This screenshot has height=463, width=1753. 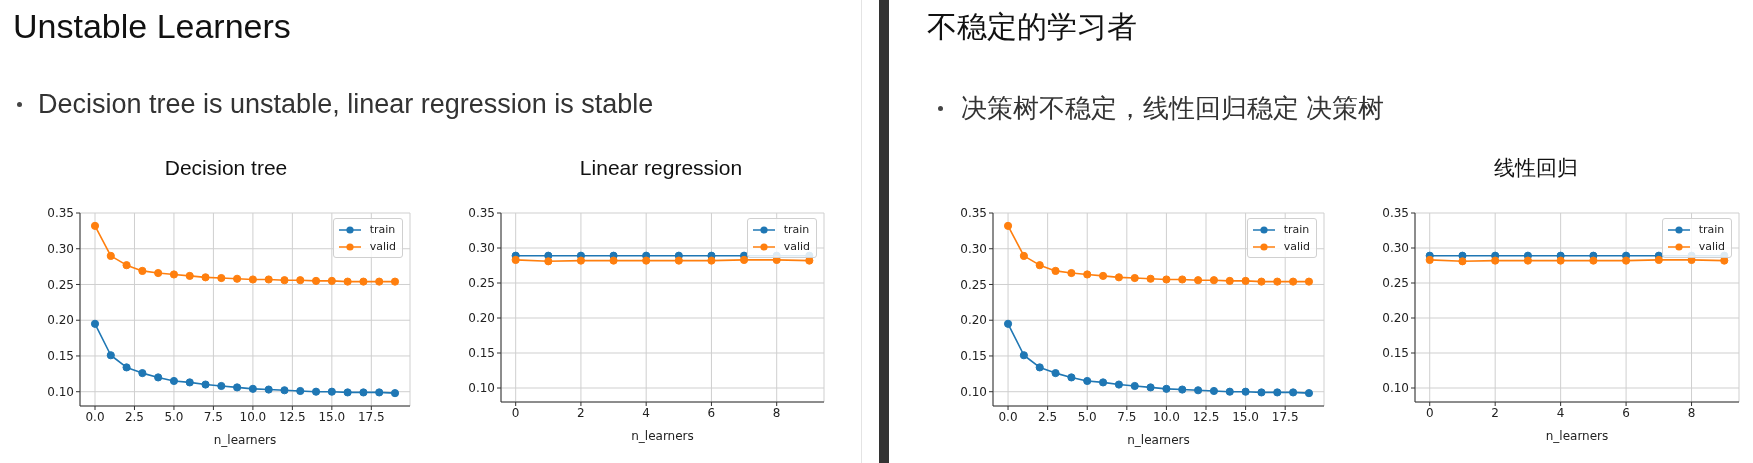 What do you see at coordinates (1032, 27) in the screenshot?
I see `text: 不稳定的学习者` at bounding box center [1032, 27].